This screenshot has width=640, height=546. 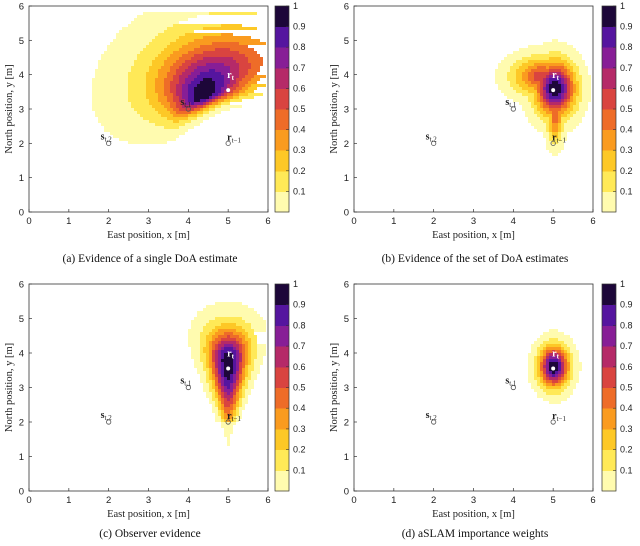 What do you see at coordinates (299, 325) in the screenshot?
I see `colorbar-tick-label: 0.8` at bounding box center [299, 325].